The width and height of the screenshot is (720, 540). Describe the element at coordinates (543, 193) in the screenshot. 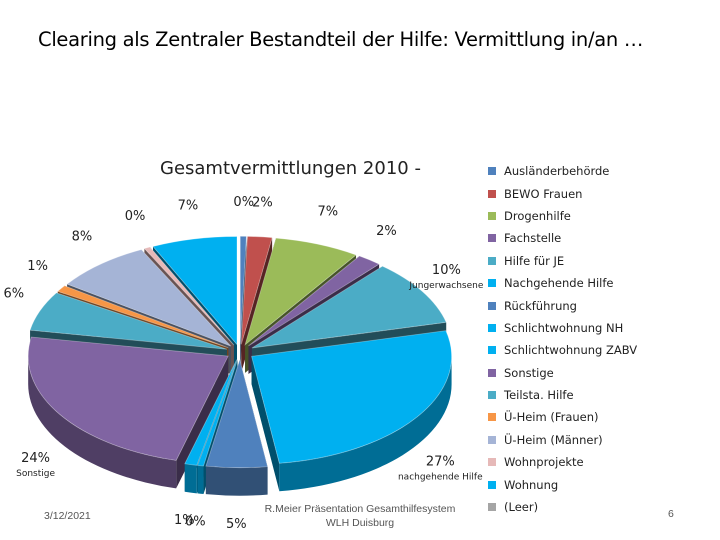

I see `legend-label: BEWO Frauen` at that location.